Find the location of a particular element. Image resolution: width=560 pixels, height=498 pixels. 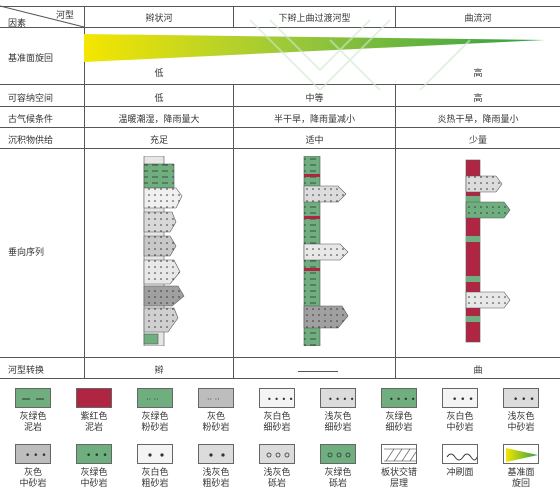

legend-item: • • • 浅灰色 中砂岩 is located at coordinates (521, 411).